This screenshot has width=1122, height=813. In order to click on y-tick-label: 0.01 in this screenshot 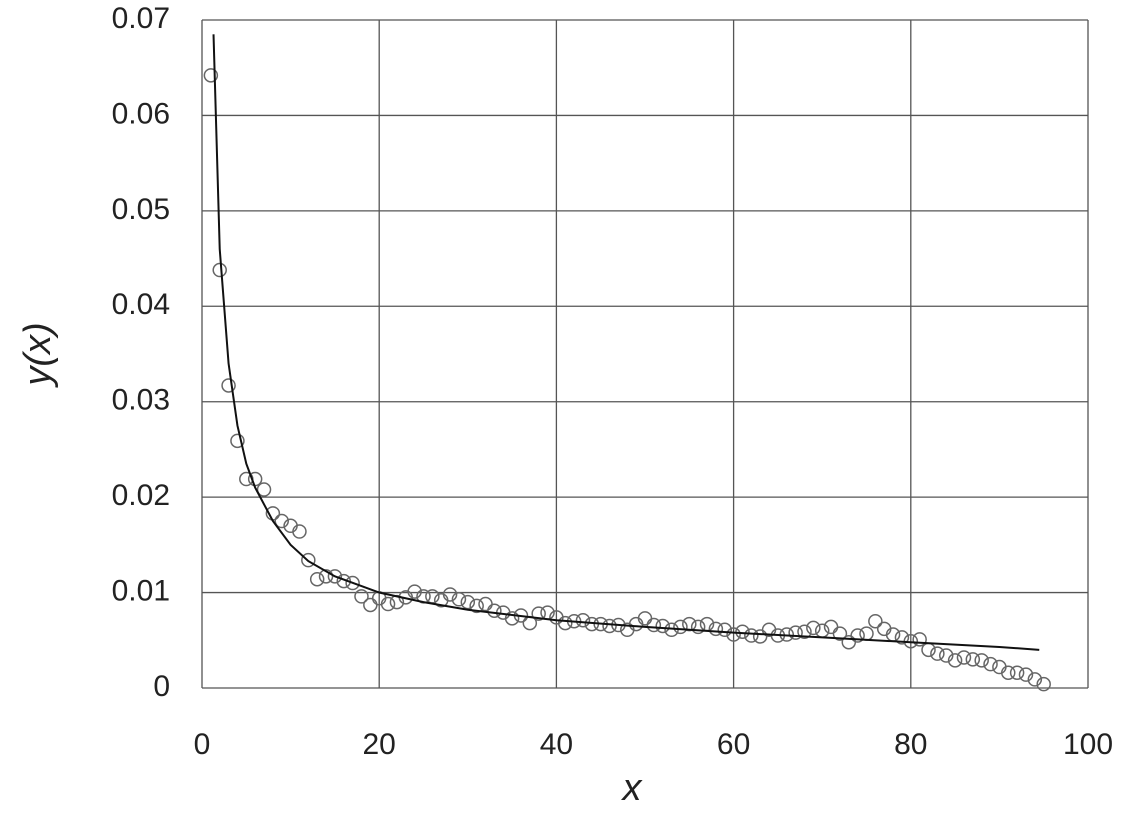, I will do `click(141, 590)`.